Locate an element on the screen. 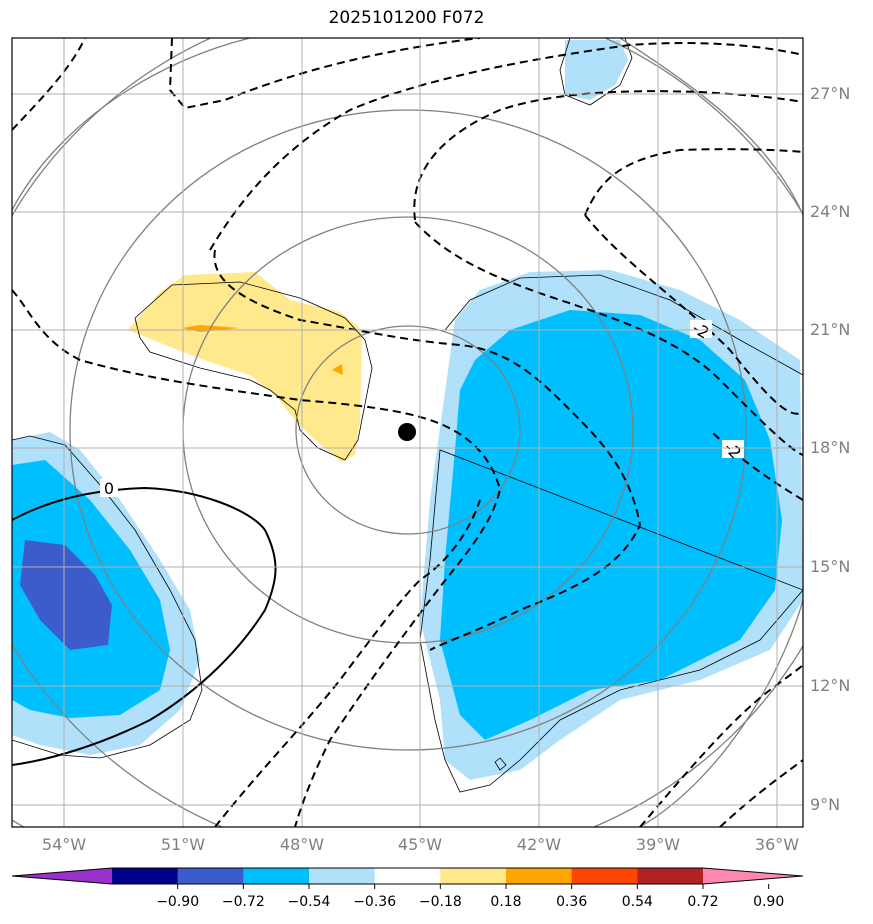 This screenshot has height=924, width=873. colorbar-tick-label: 0.90 is located at coordinates (768, 902).